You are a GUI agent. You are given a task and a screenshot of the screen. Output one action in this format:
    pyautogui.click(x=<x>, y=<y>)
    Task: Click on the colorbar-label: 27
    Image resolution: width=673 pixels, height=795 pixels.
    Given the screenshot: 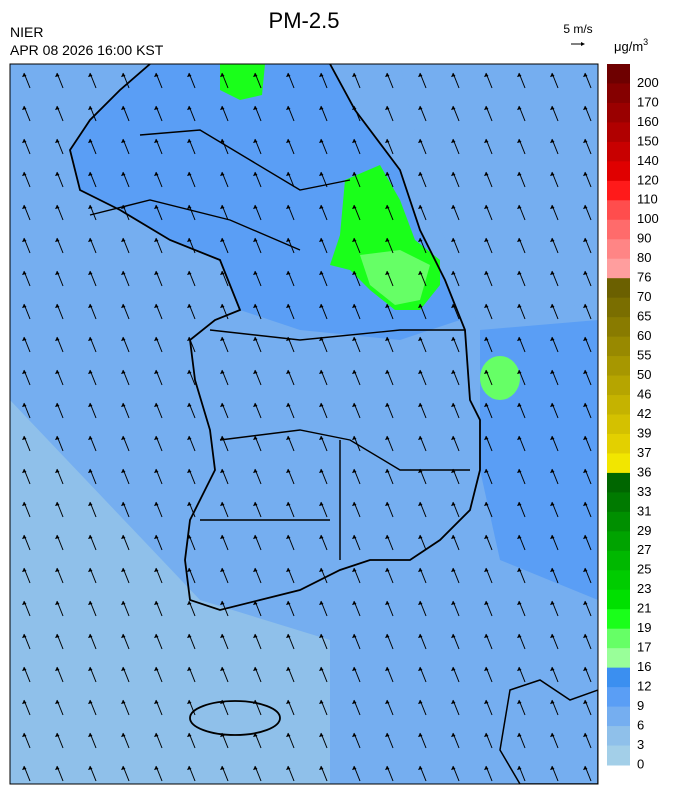 What is the action you would take?
    pyautogui.click(x=644, y=549)
    